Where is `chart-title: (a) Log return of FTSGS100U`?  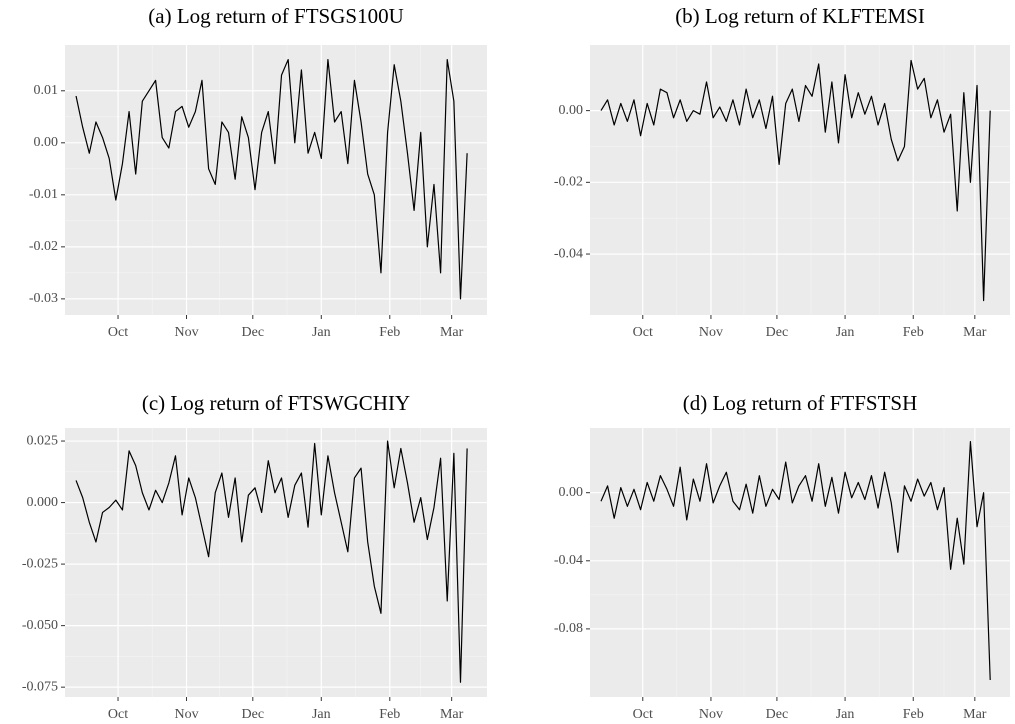
chart-title: (a) Log return of FTSGS100U is located at coordinates (275, 16).